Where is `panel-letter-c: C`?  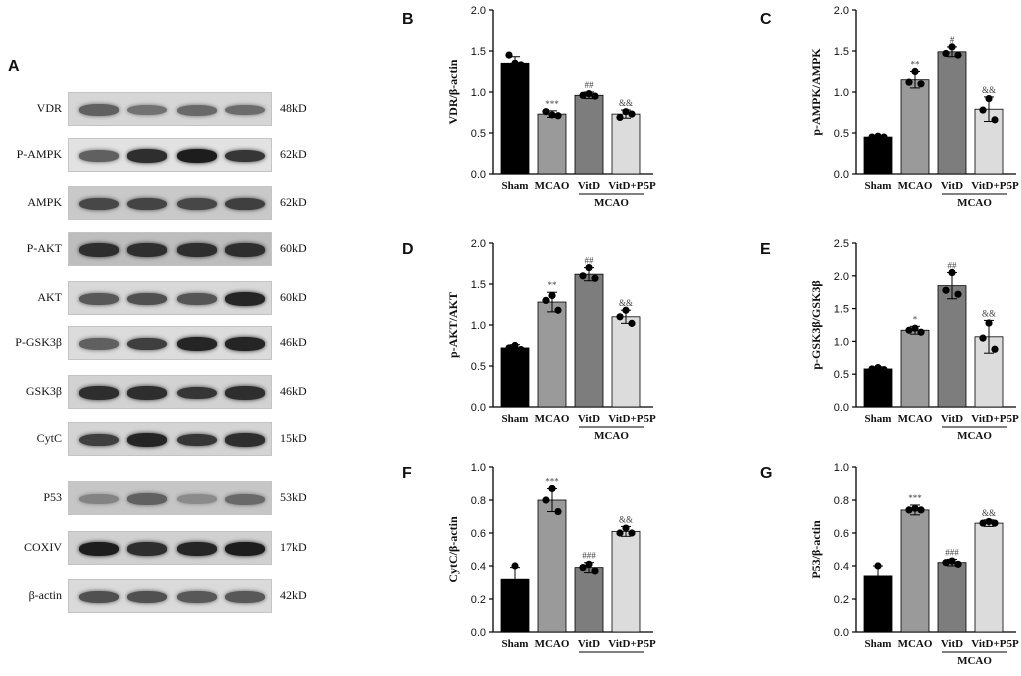
panel-letter-c: C is located at coordinates (766, 19).